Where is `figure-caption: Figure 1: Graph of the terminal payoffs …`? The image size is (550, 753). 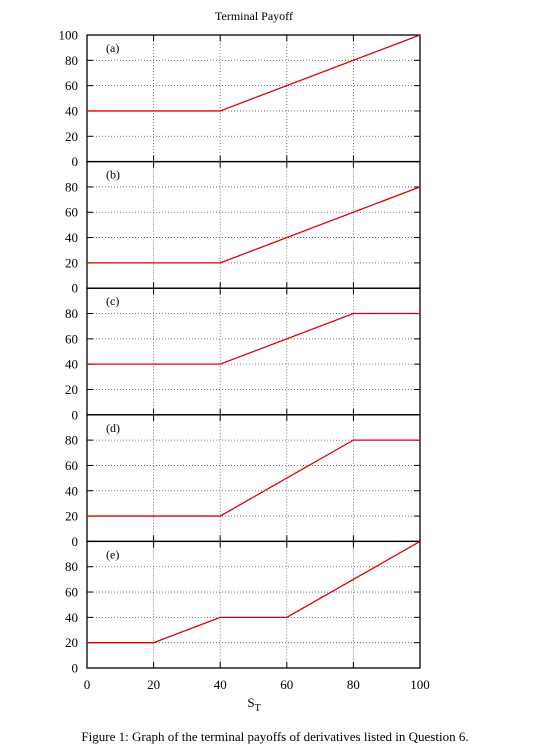 figure-caption: Figure 1: Graph of the terminal payoffs … is located at coordinates (275, 736).